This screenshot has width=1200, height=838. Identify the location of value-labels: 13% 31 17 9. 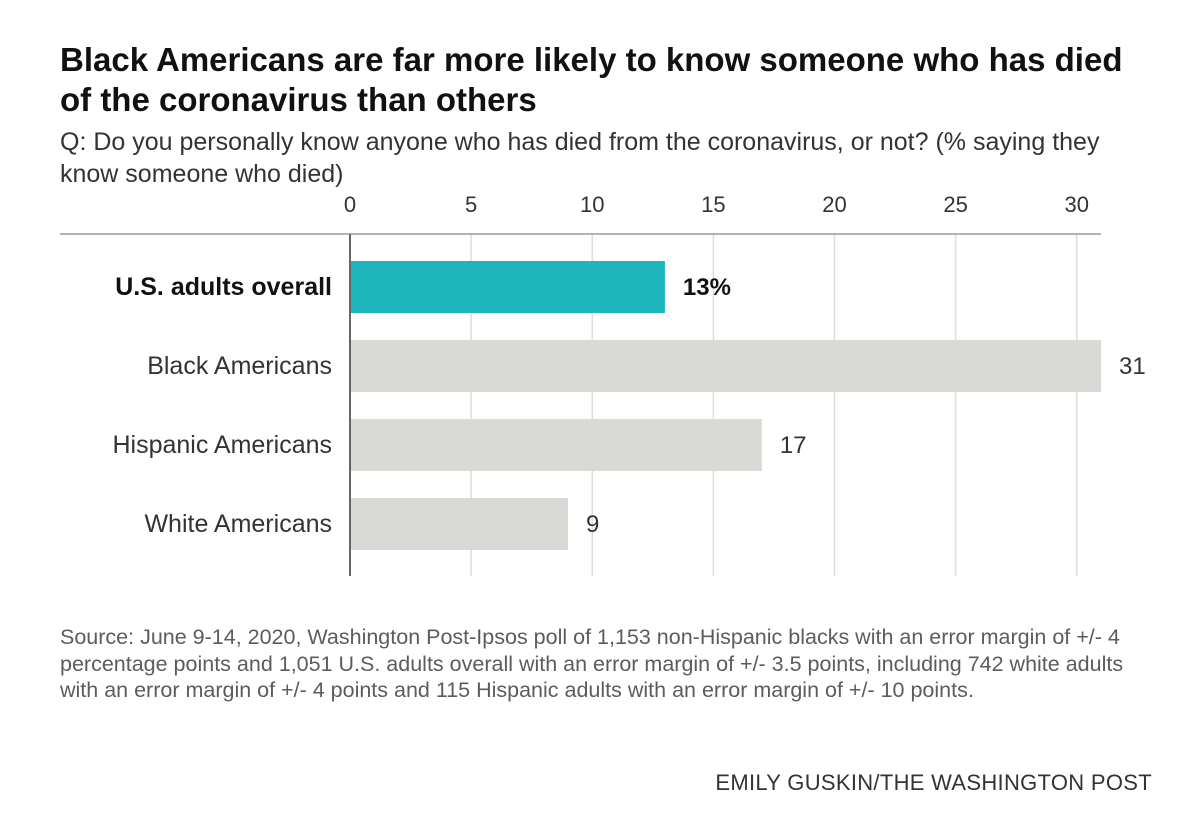
(866, 406).